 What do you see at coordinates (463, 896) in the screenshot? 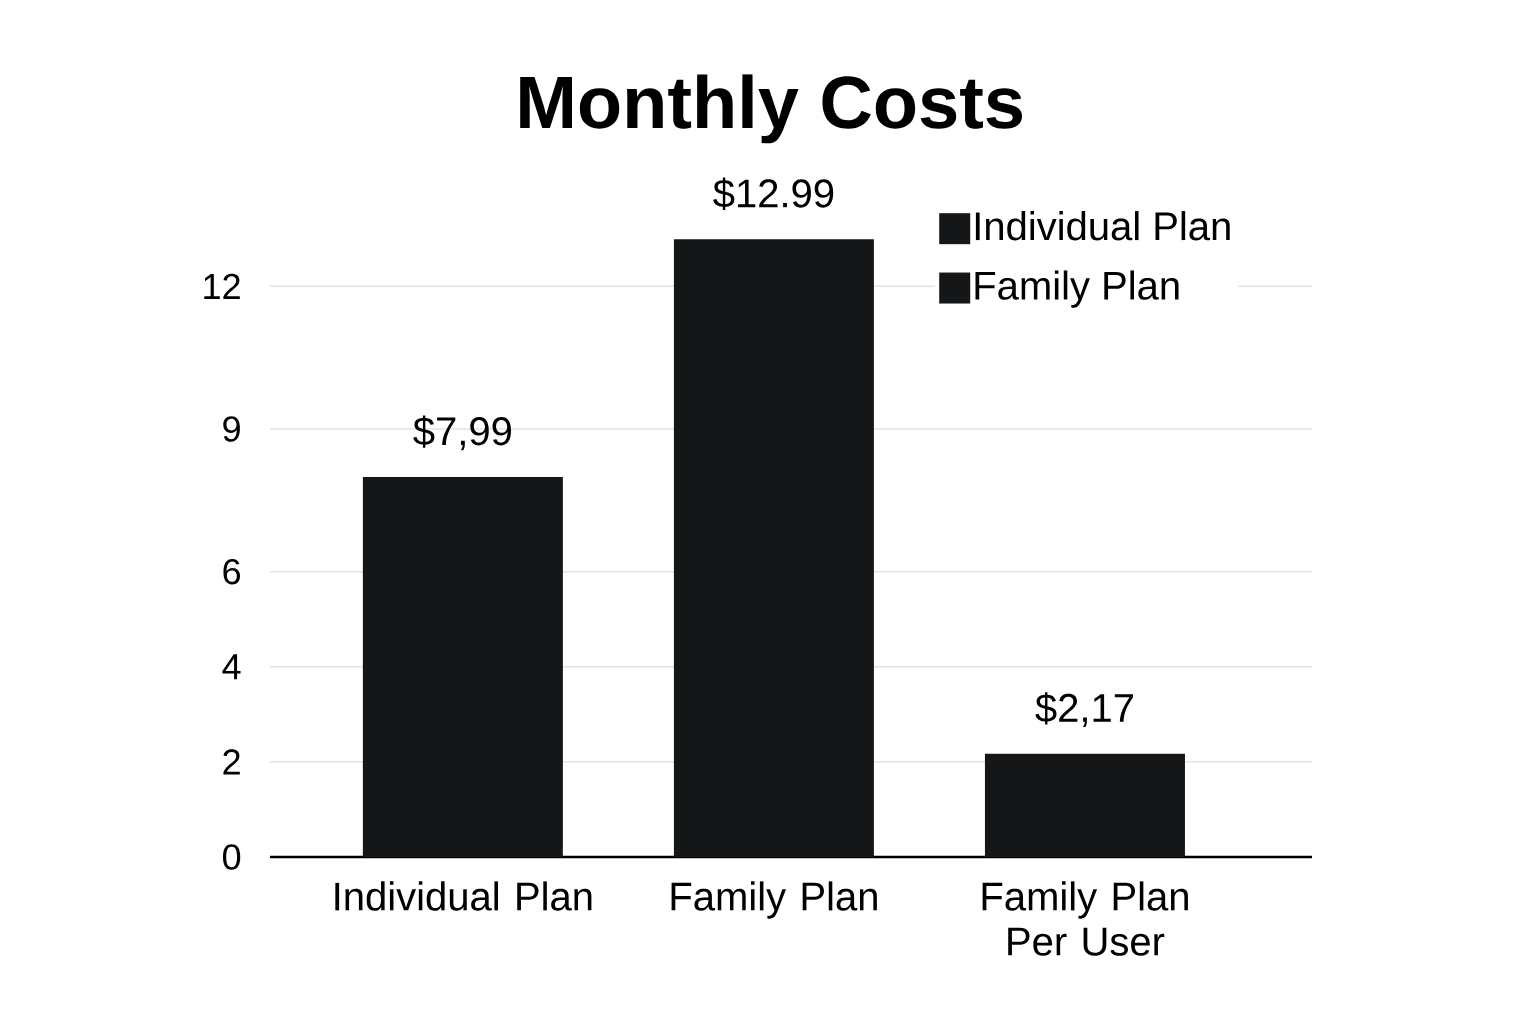
I see `x-tick-label: Individual Plan` at bounding box center [463, 896].